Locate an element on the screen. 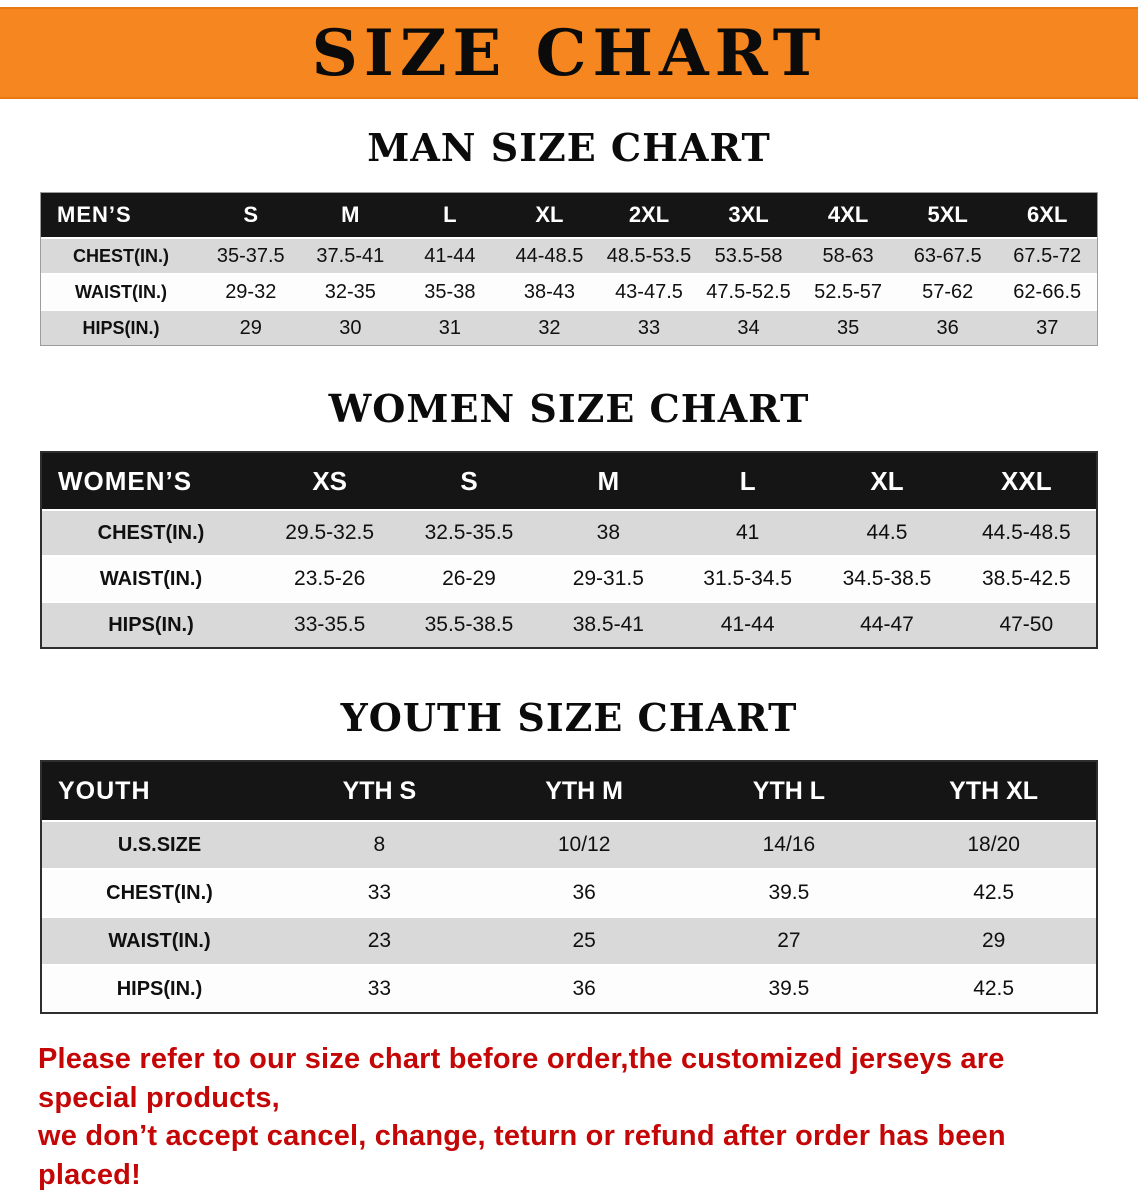  table-row: HIPS(IN.) 33 36 39.5 42.5 is located at coordinates (569, 988).